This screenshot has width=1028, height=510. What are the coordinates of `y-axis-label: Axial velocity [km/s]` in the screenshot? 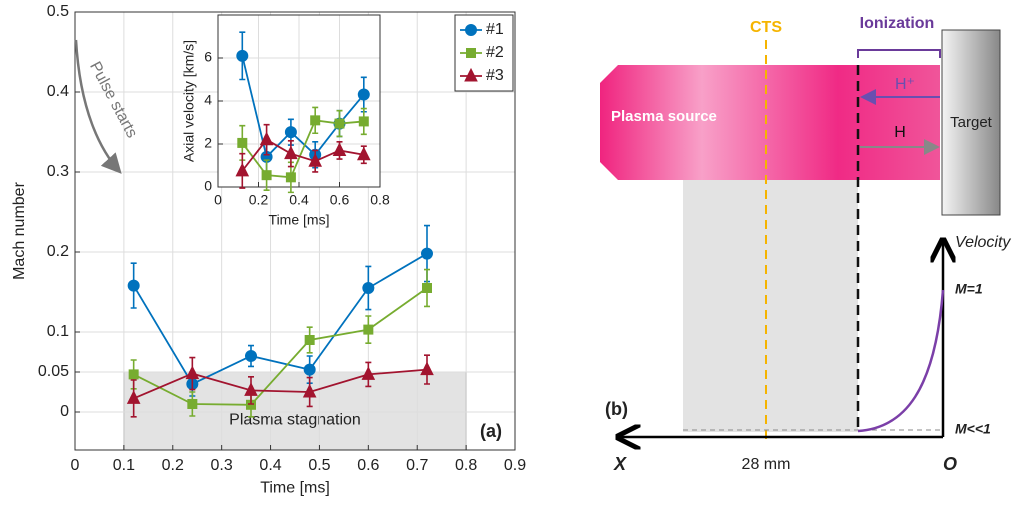 It's located at (189, 101).